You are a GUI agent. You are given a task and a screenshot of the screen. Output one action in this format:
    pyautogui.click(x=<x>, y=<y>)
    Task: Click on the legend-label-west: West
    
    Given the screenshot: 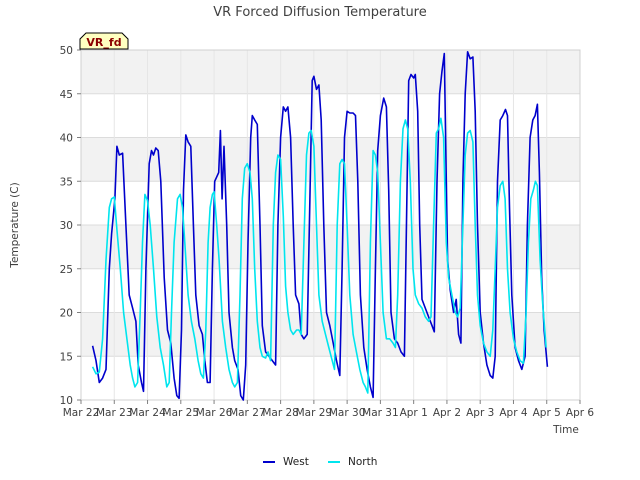 What is the action you would take?
    pyautogui.click(x=296, y=462)
    